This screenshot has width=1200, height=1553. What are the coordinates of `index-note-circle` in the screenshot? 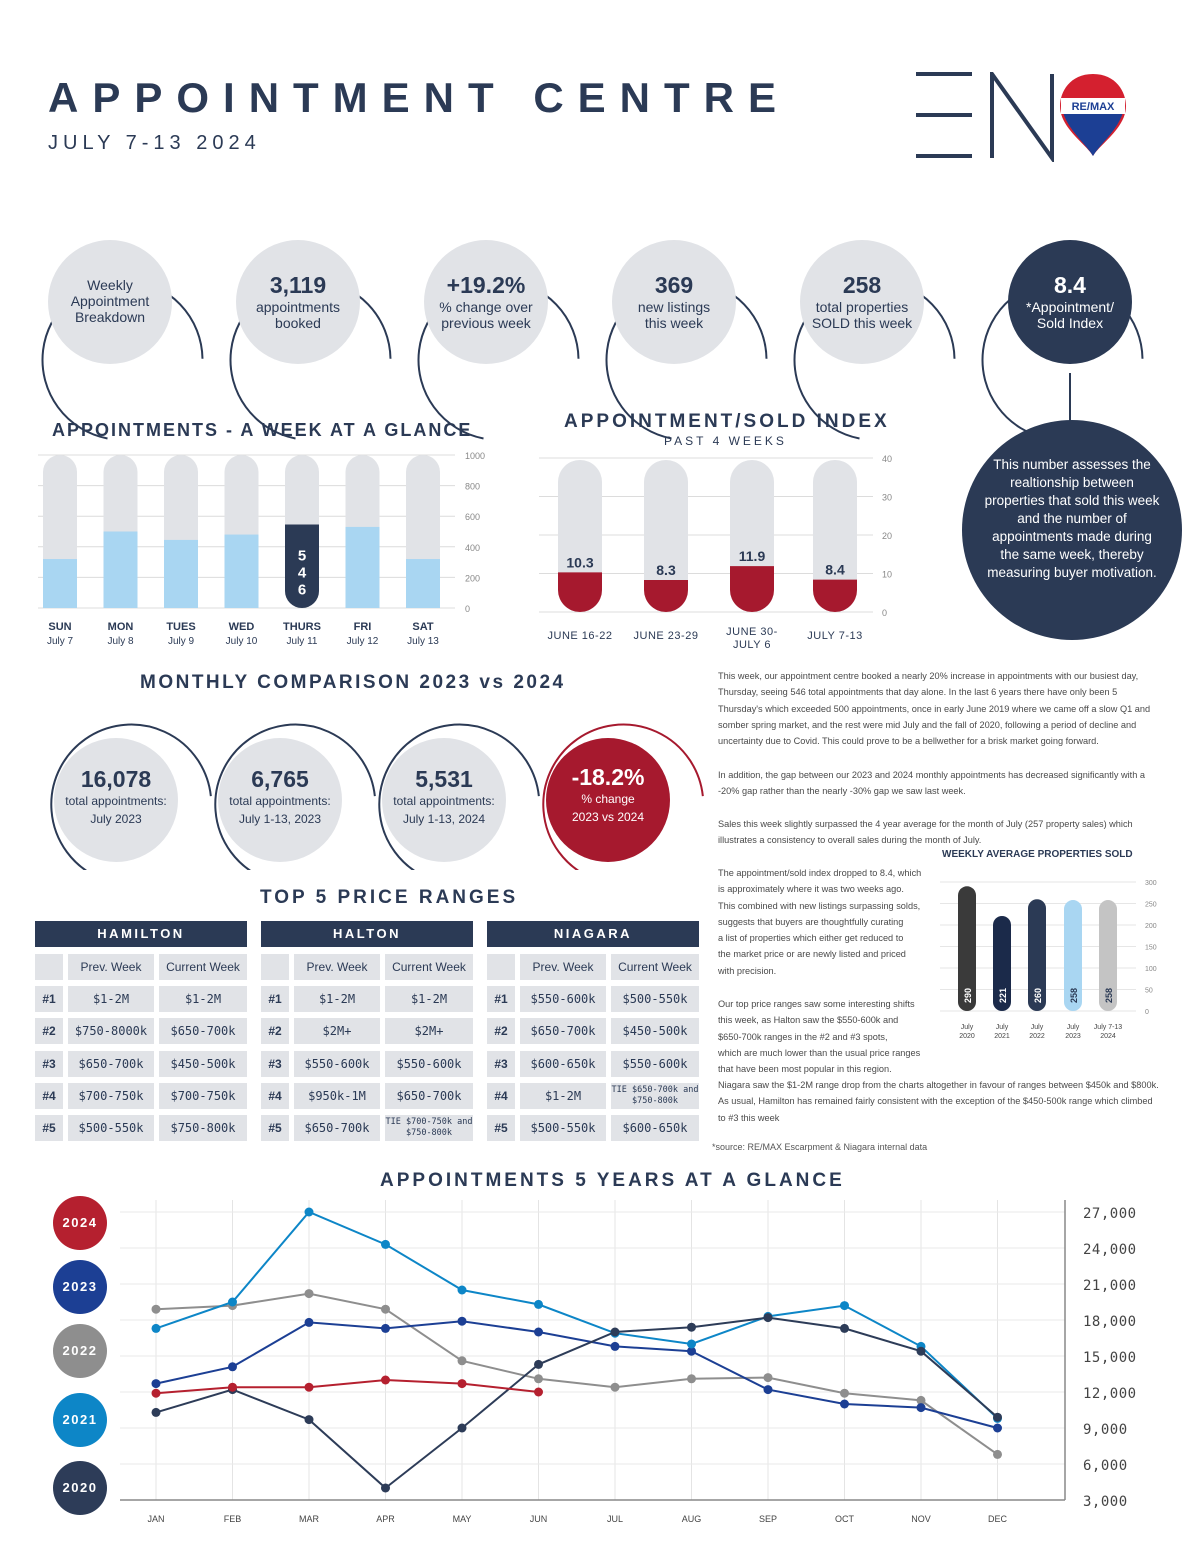 It's located at (1072, 530).